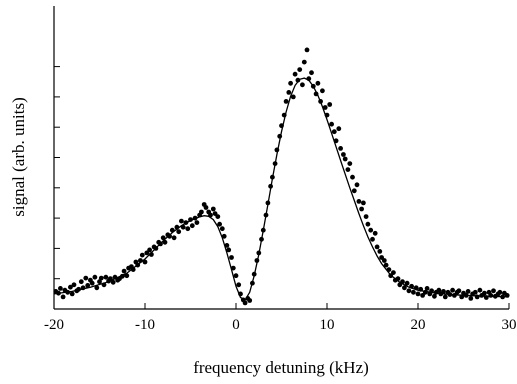 The height and width of the screenshot is (384, 517). What do you see at coordinates (327, 325) in the screenshot?
I see `x-tick-label: 10` at bounding box center [327, 325].